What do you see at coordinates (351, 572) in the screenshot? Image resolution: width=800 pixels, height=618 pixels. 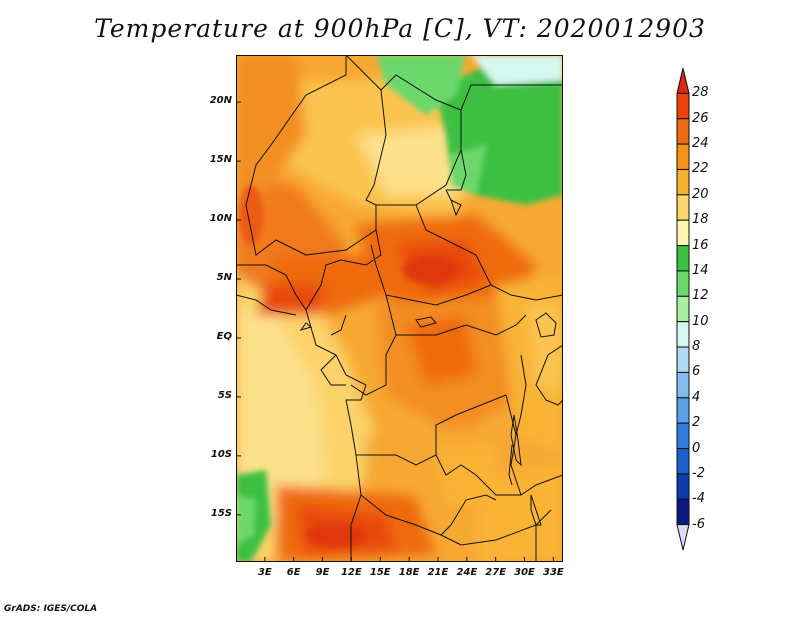 I see `lon-tick-label: 12E` at bounding box center [351, 572].